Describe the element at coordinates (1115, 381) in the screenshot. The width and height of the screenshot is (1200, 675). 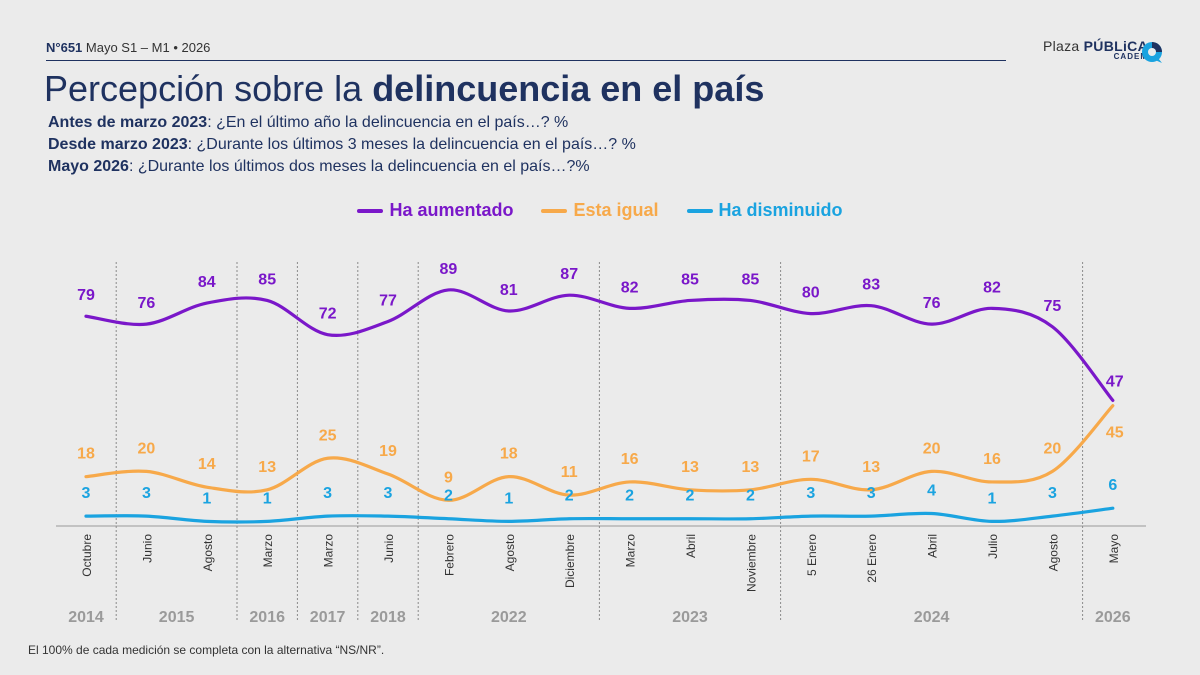
I see `data-label-aumentado-17: 47` at that location.